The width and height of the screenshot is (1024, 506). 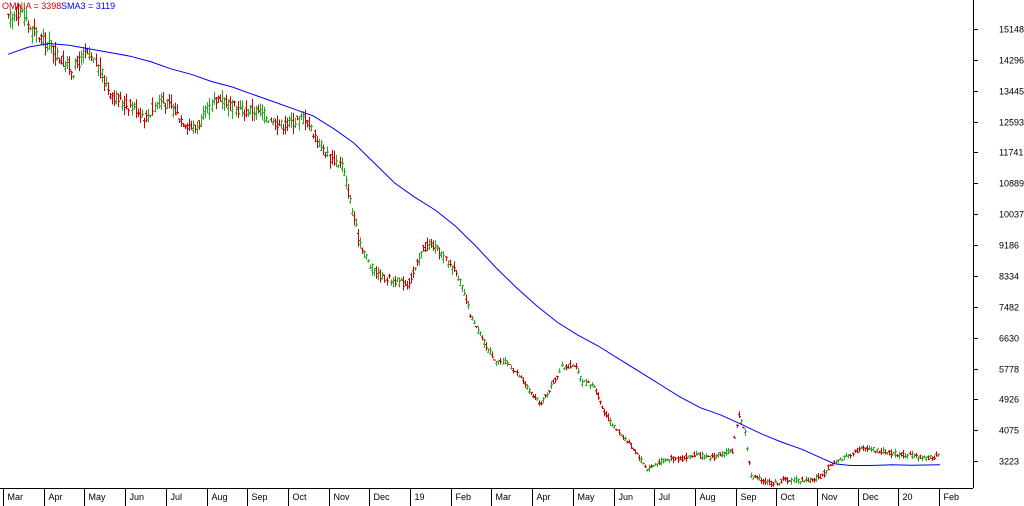 I want to click on y-tick-label: 7482, so click(x=1009, y=308).